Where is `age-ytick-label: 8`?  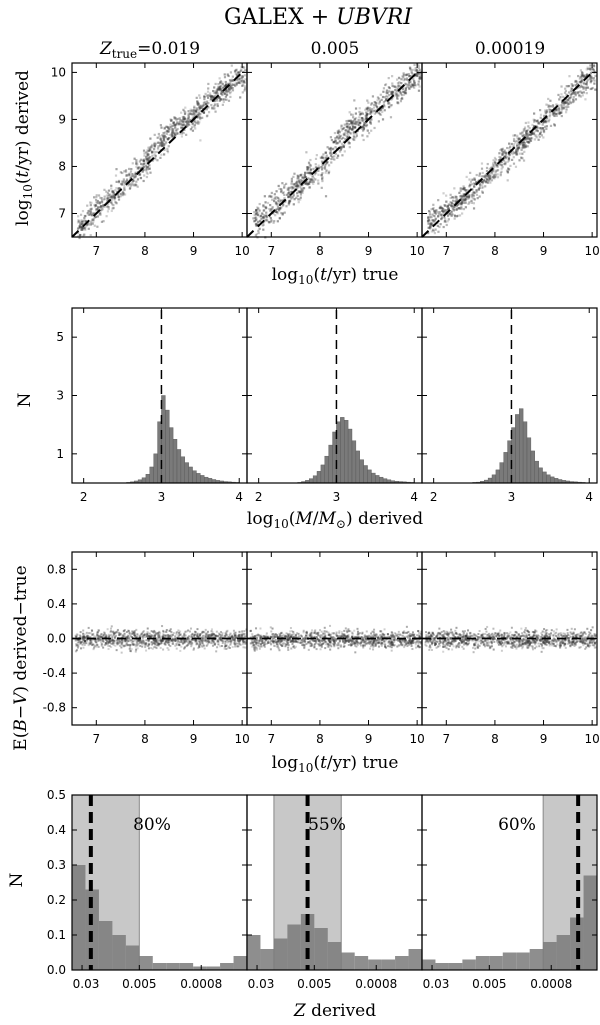
age-ytick-label: 8 is located at coordinates (62, 166).